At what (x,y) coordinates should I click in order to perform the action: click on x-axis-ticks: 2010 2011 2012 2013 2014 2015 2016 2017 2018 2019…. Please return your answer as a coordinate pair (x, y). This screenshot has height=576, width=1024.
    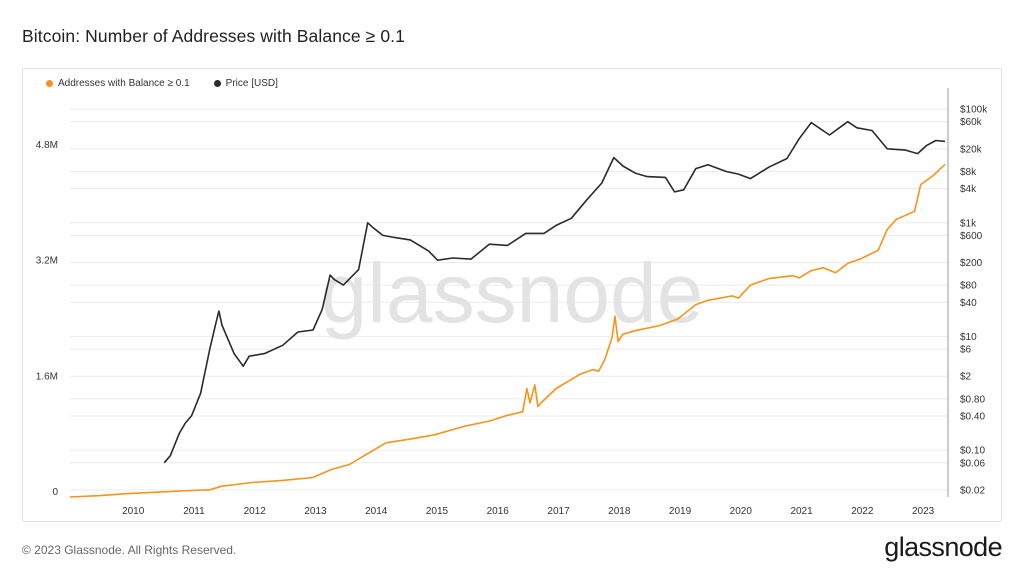
    Looking at the image, I should click on (528, 511).